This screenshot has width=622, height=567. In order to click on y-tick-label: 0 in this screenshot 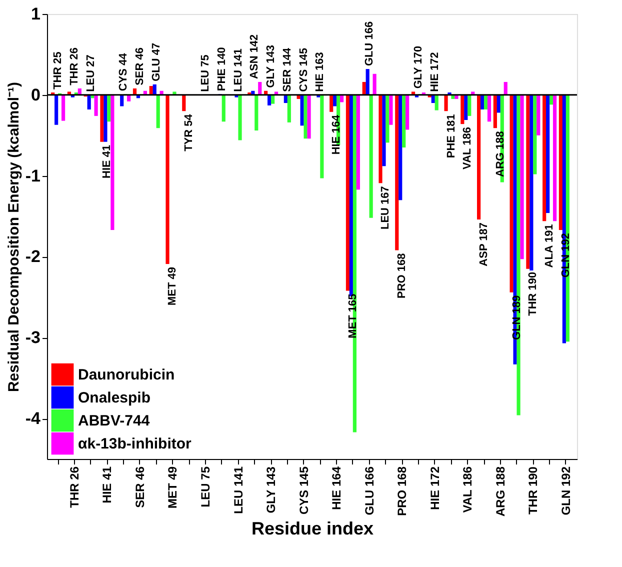, I will do `click(35, 94)`.